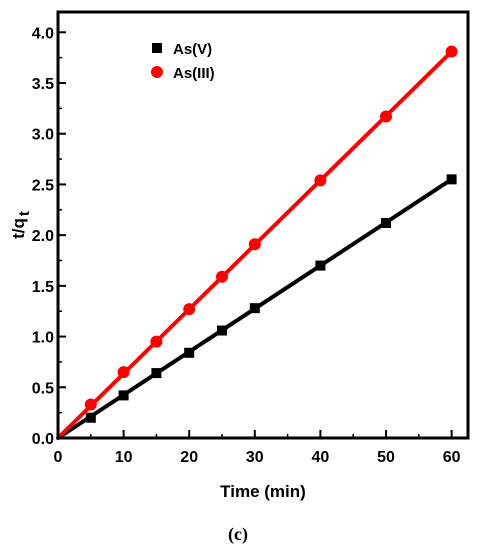  Describe the element at coordinates (386, 457) in the screenshot. I see `x-tick-label: 50` at that location.